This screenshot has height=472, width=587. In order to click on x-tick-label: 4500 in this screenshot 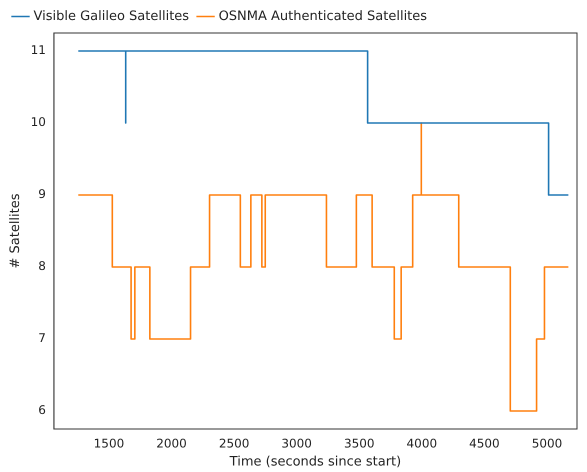, I will do `click(484, 443)`.